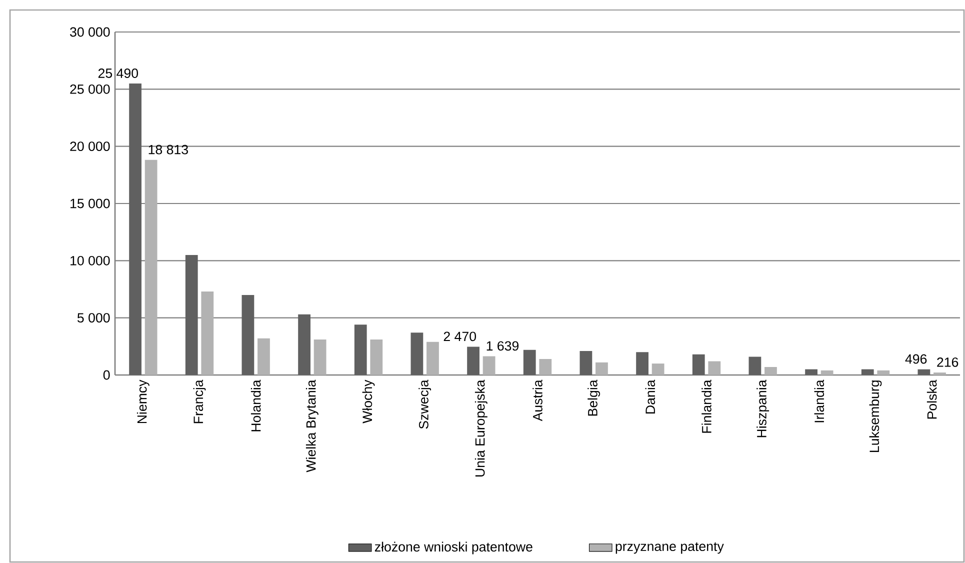 This screenshot has height=563, width=965. Describe the element at coordinates (425, 404) in the screenshot. I see `x-tick-label: Szwecja` at that location.